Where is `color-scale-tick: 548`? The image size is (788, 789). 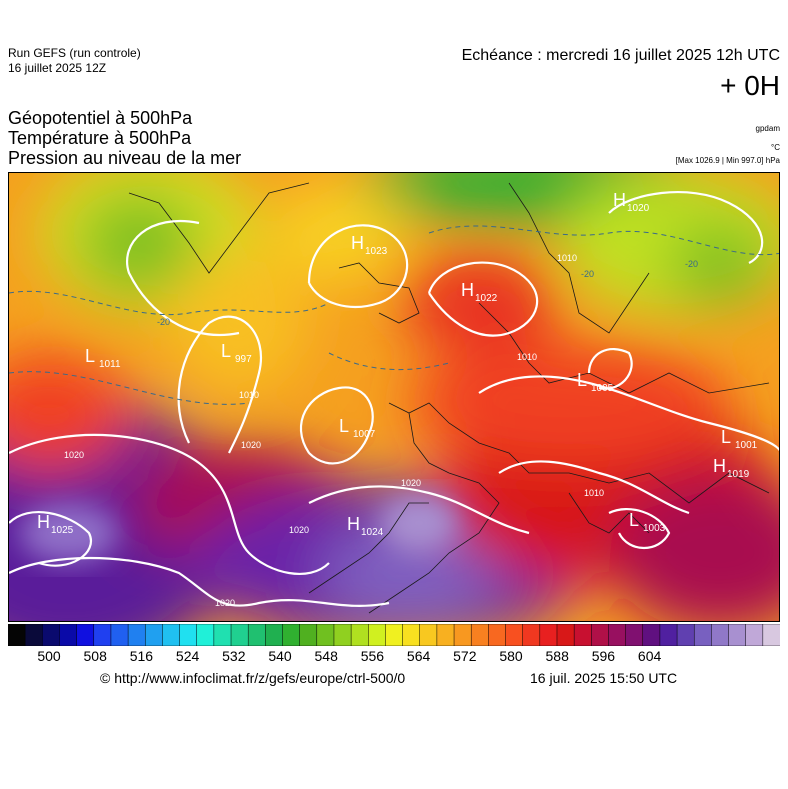
color-scale-tick: 548 is located at coordinates (326, 656).